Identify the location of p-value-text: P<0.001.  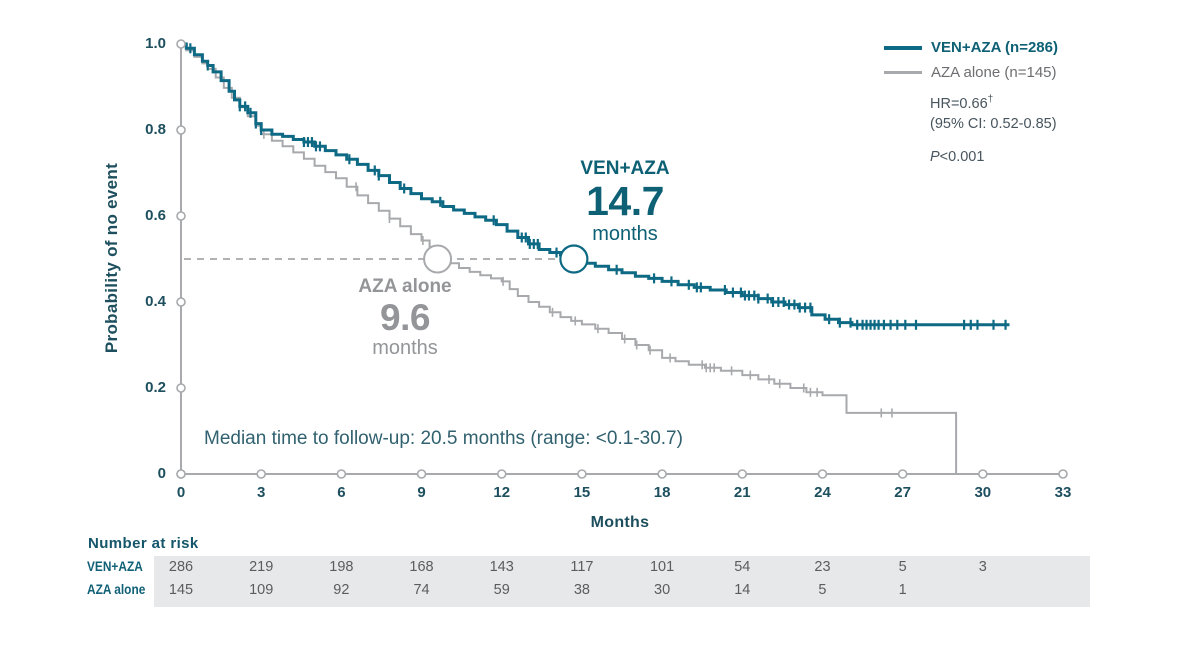
(957, 157).